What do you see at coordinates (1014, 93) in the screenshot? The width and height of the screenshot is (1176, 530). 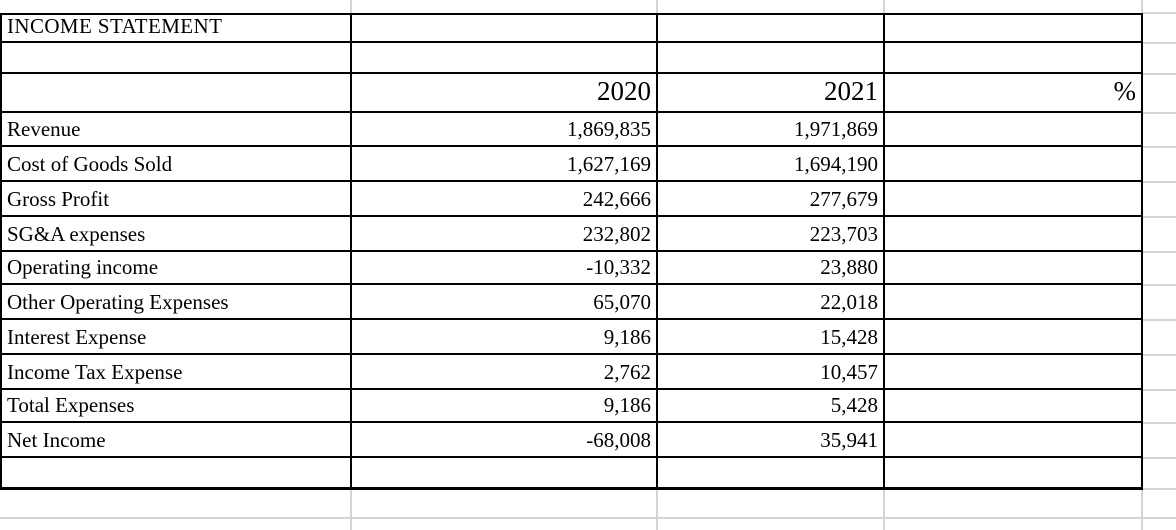 I see `cell-d3-percent: %` at bounding box center [1014, 93].